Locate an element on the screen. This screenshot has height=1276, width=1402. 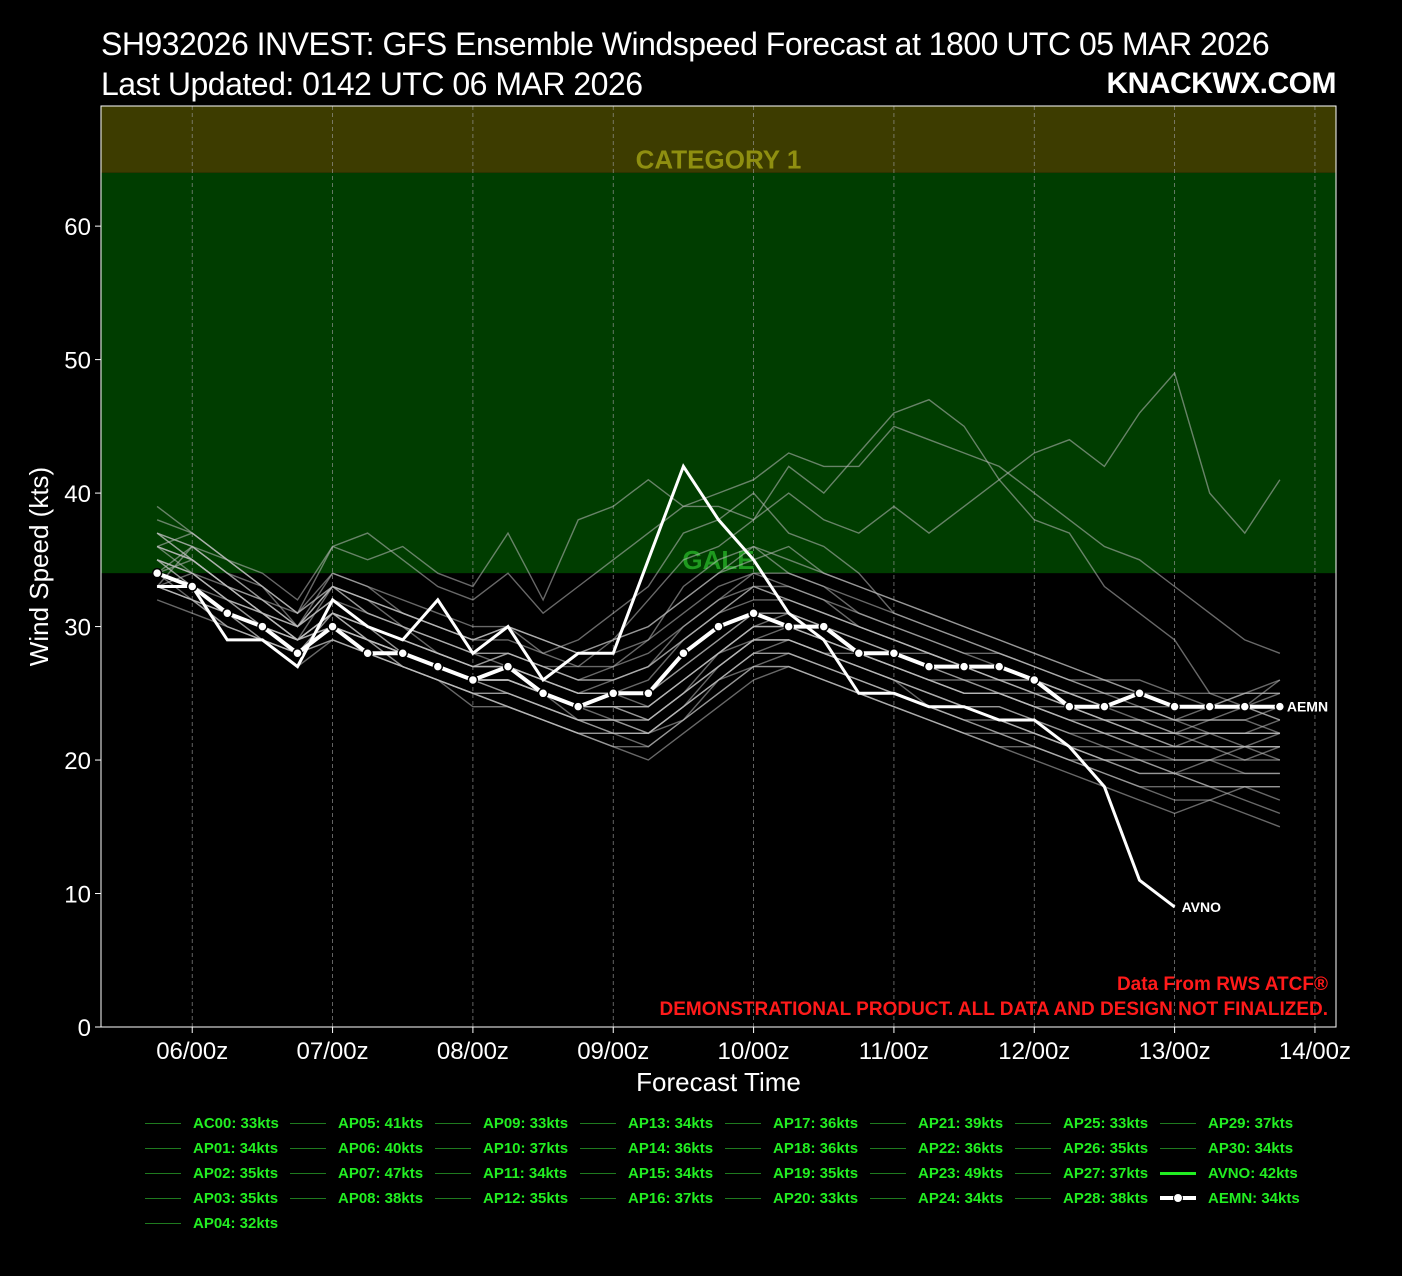
legend-label: AP08: 38kts is located at coordinates (381, 1198).